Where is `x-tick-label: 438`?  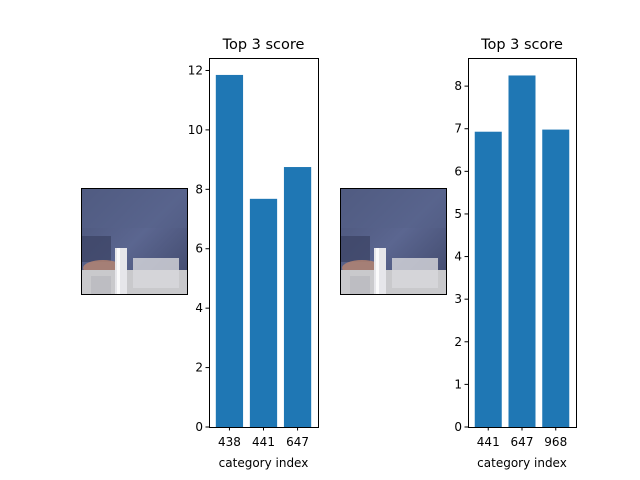 x-tick-label: 438 is located at coordinates (229, 442).